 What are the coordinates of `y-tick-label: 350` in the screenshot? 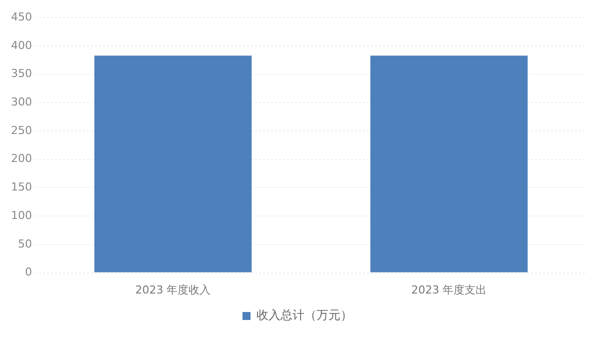 It's located at (21, 73).